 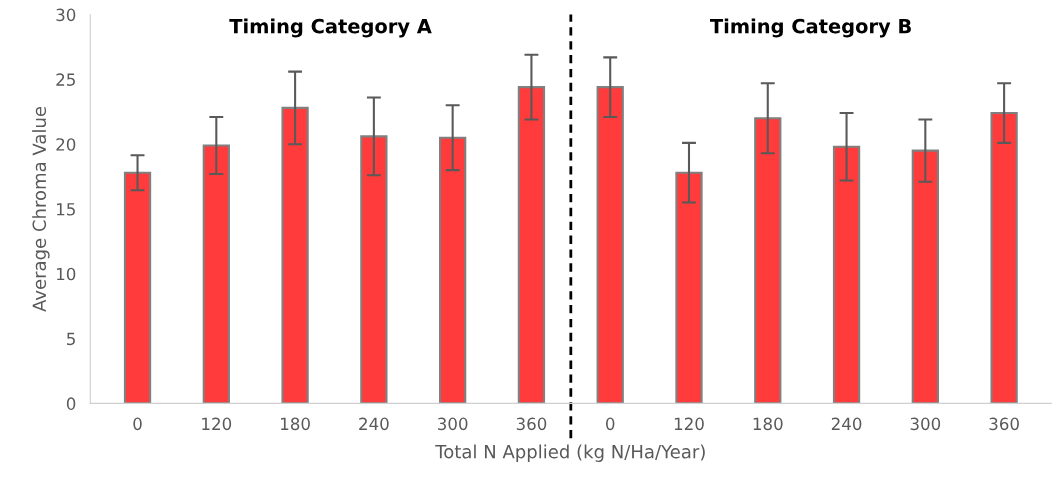 I want to click on annotation: Timing Category A, so click(x=330, y=28).